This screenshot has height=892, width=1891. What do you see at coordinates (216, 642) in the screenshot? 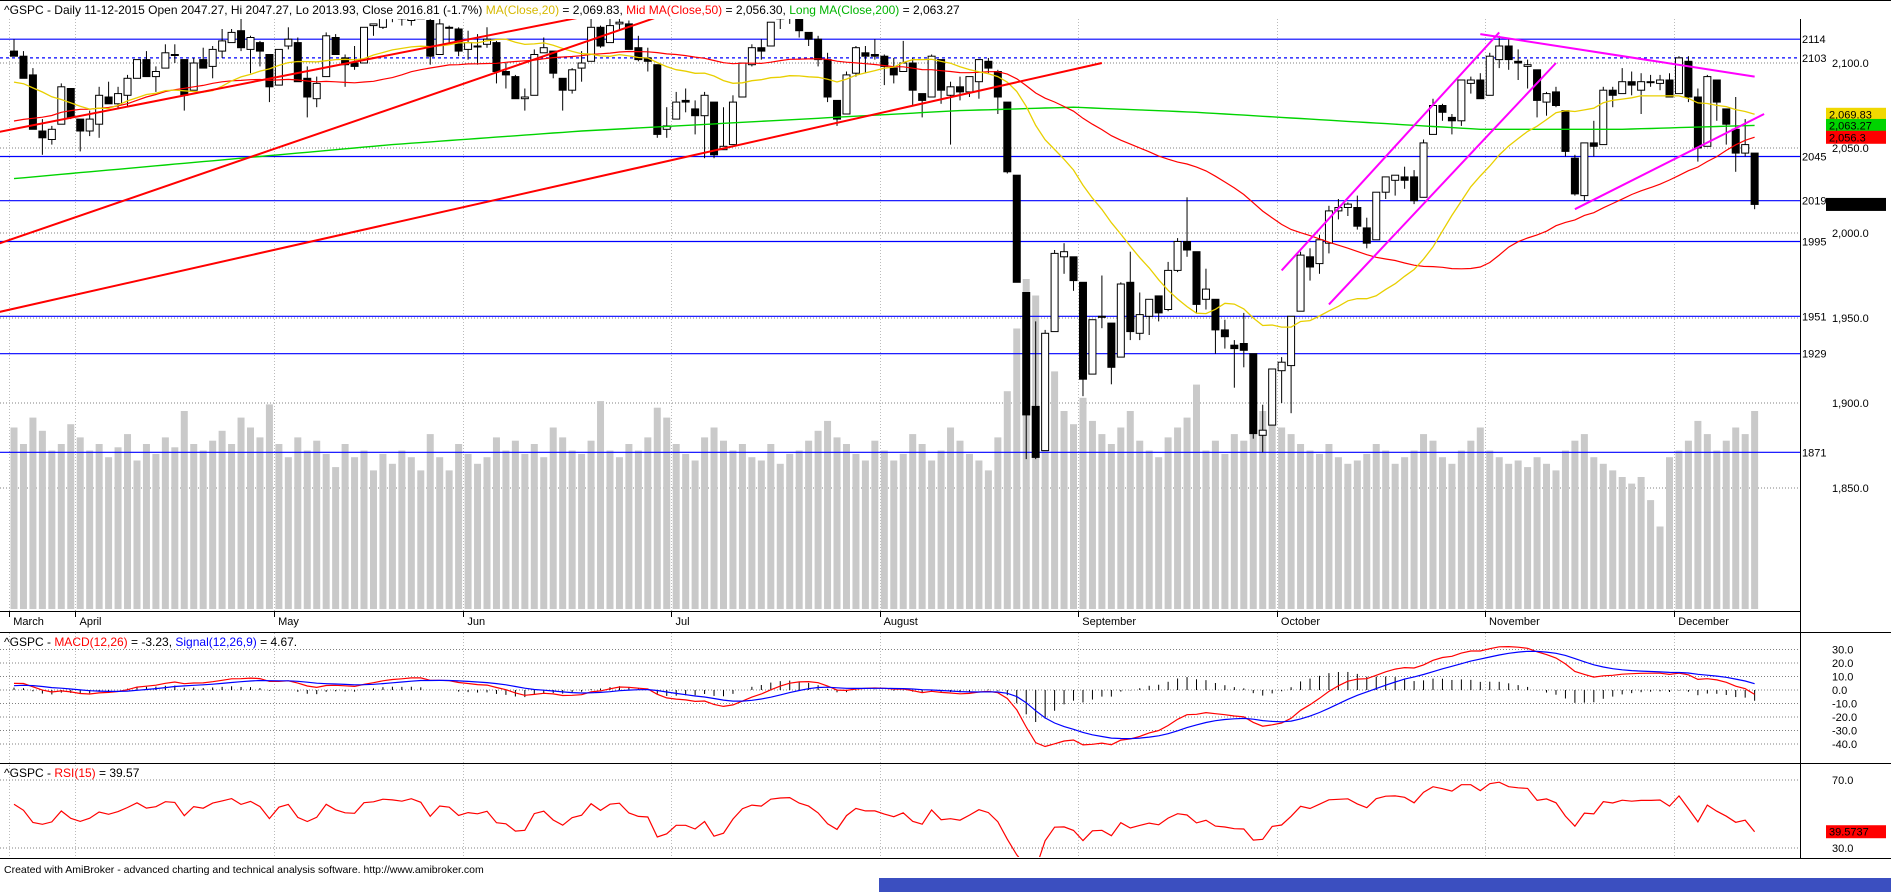
I see `signal-title-label: Signal(12,26,9)` at bounding box center [216, 642].